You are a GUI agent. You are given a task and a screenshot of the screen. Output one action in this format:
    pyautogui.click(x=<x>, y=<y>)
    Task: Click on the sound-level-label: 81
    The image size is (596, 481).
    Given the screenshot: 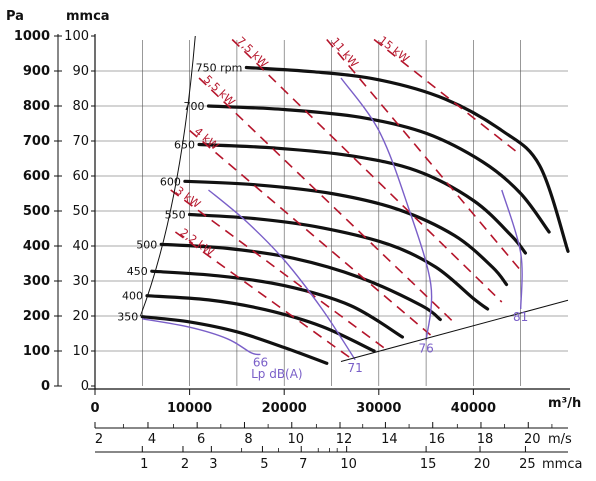 What is the action you would take?
    pyautogui.click(x=520, y=317)
    